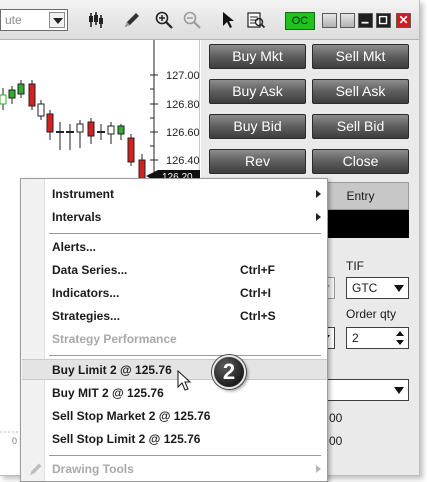 This screenshot has width=429, height=482. I want to click on pointer-icon, so click(228, 20).